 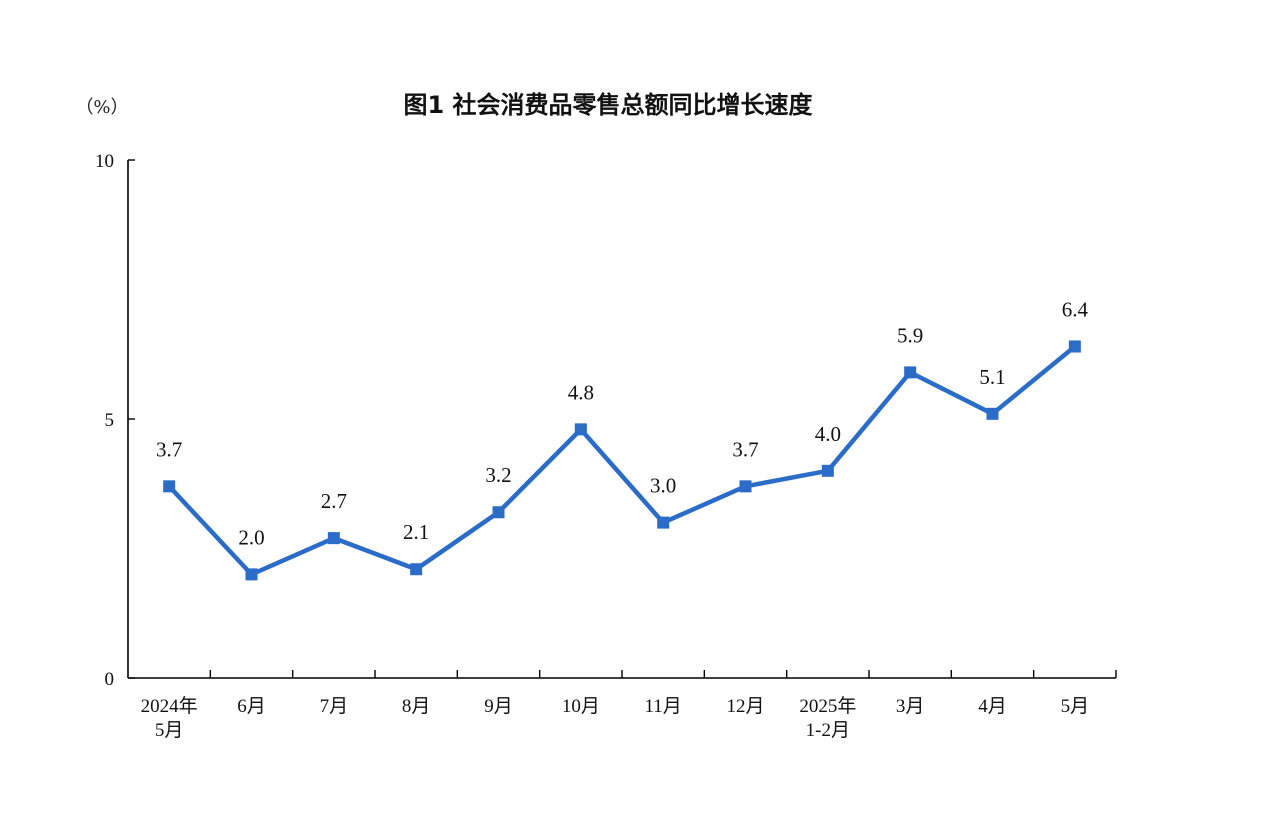 What do you see at coordinates (104, 161) in the screenshot?
I see `y-tick-label: 10` at bounding box center [104, 161].